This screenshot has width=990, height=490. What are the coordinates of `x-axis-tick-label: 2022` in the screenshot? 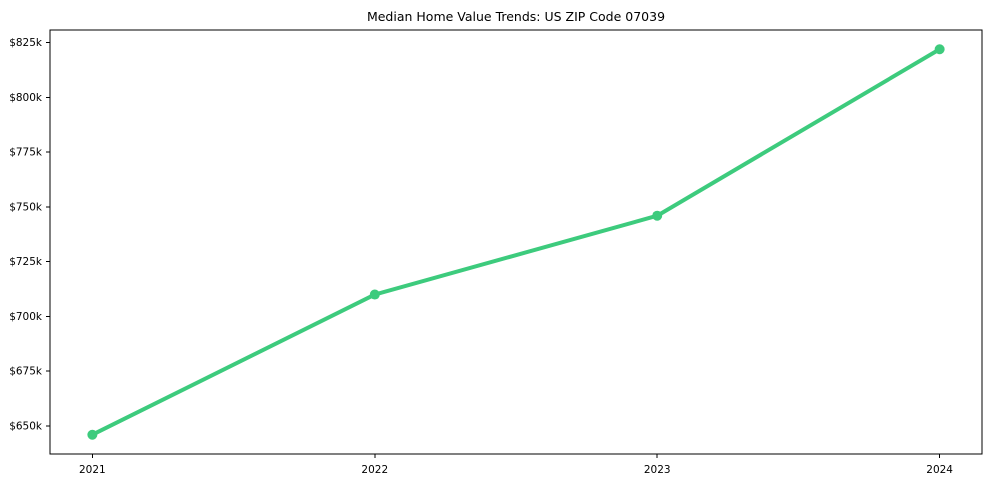 It's located at (374, 470).